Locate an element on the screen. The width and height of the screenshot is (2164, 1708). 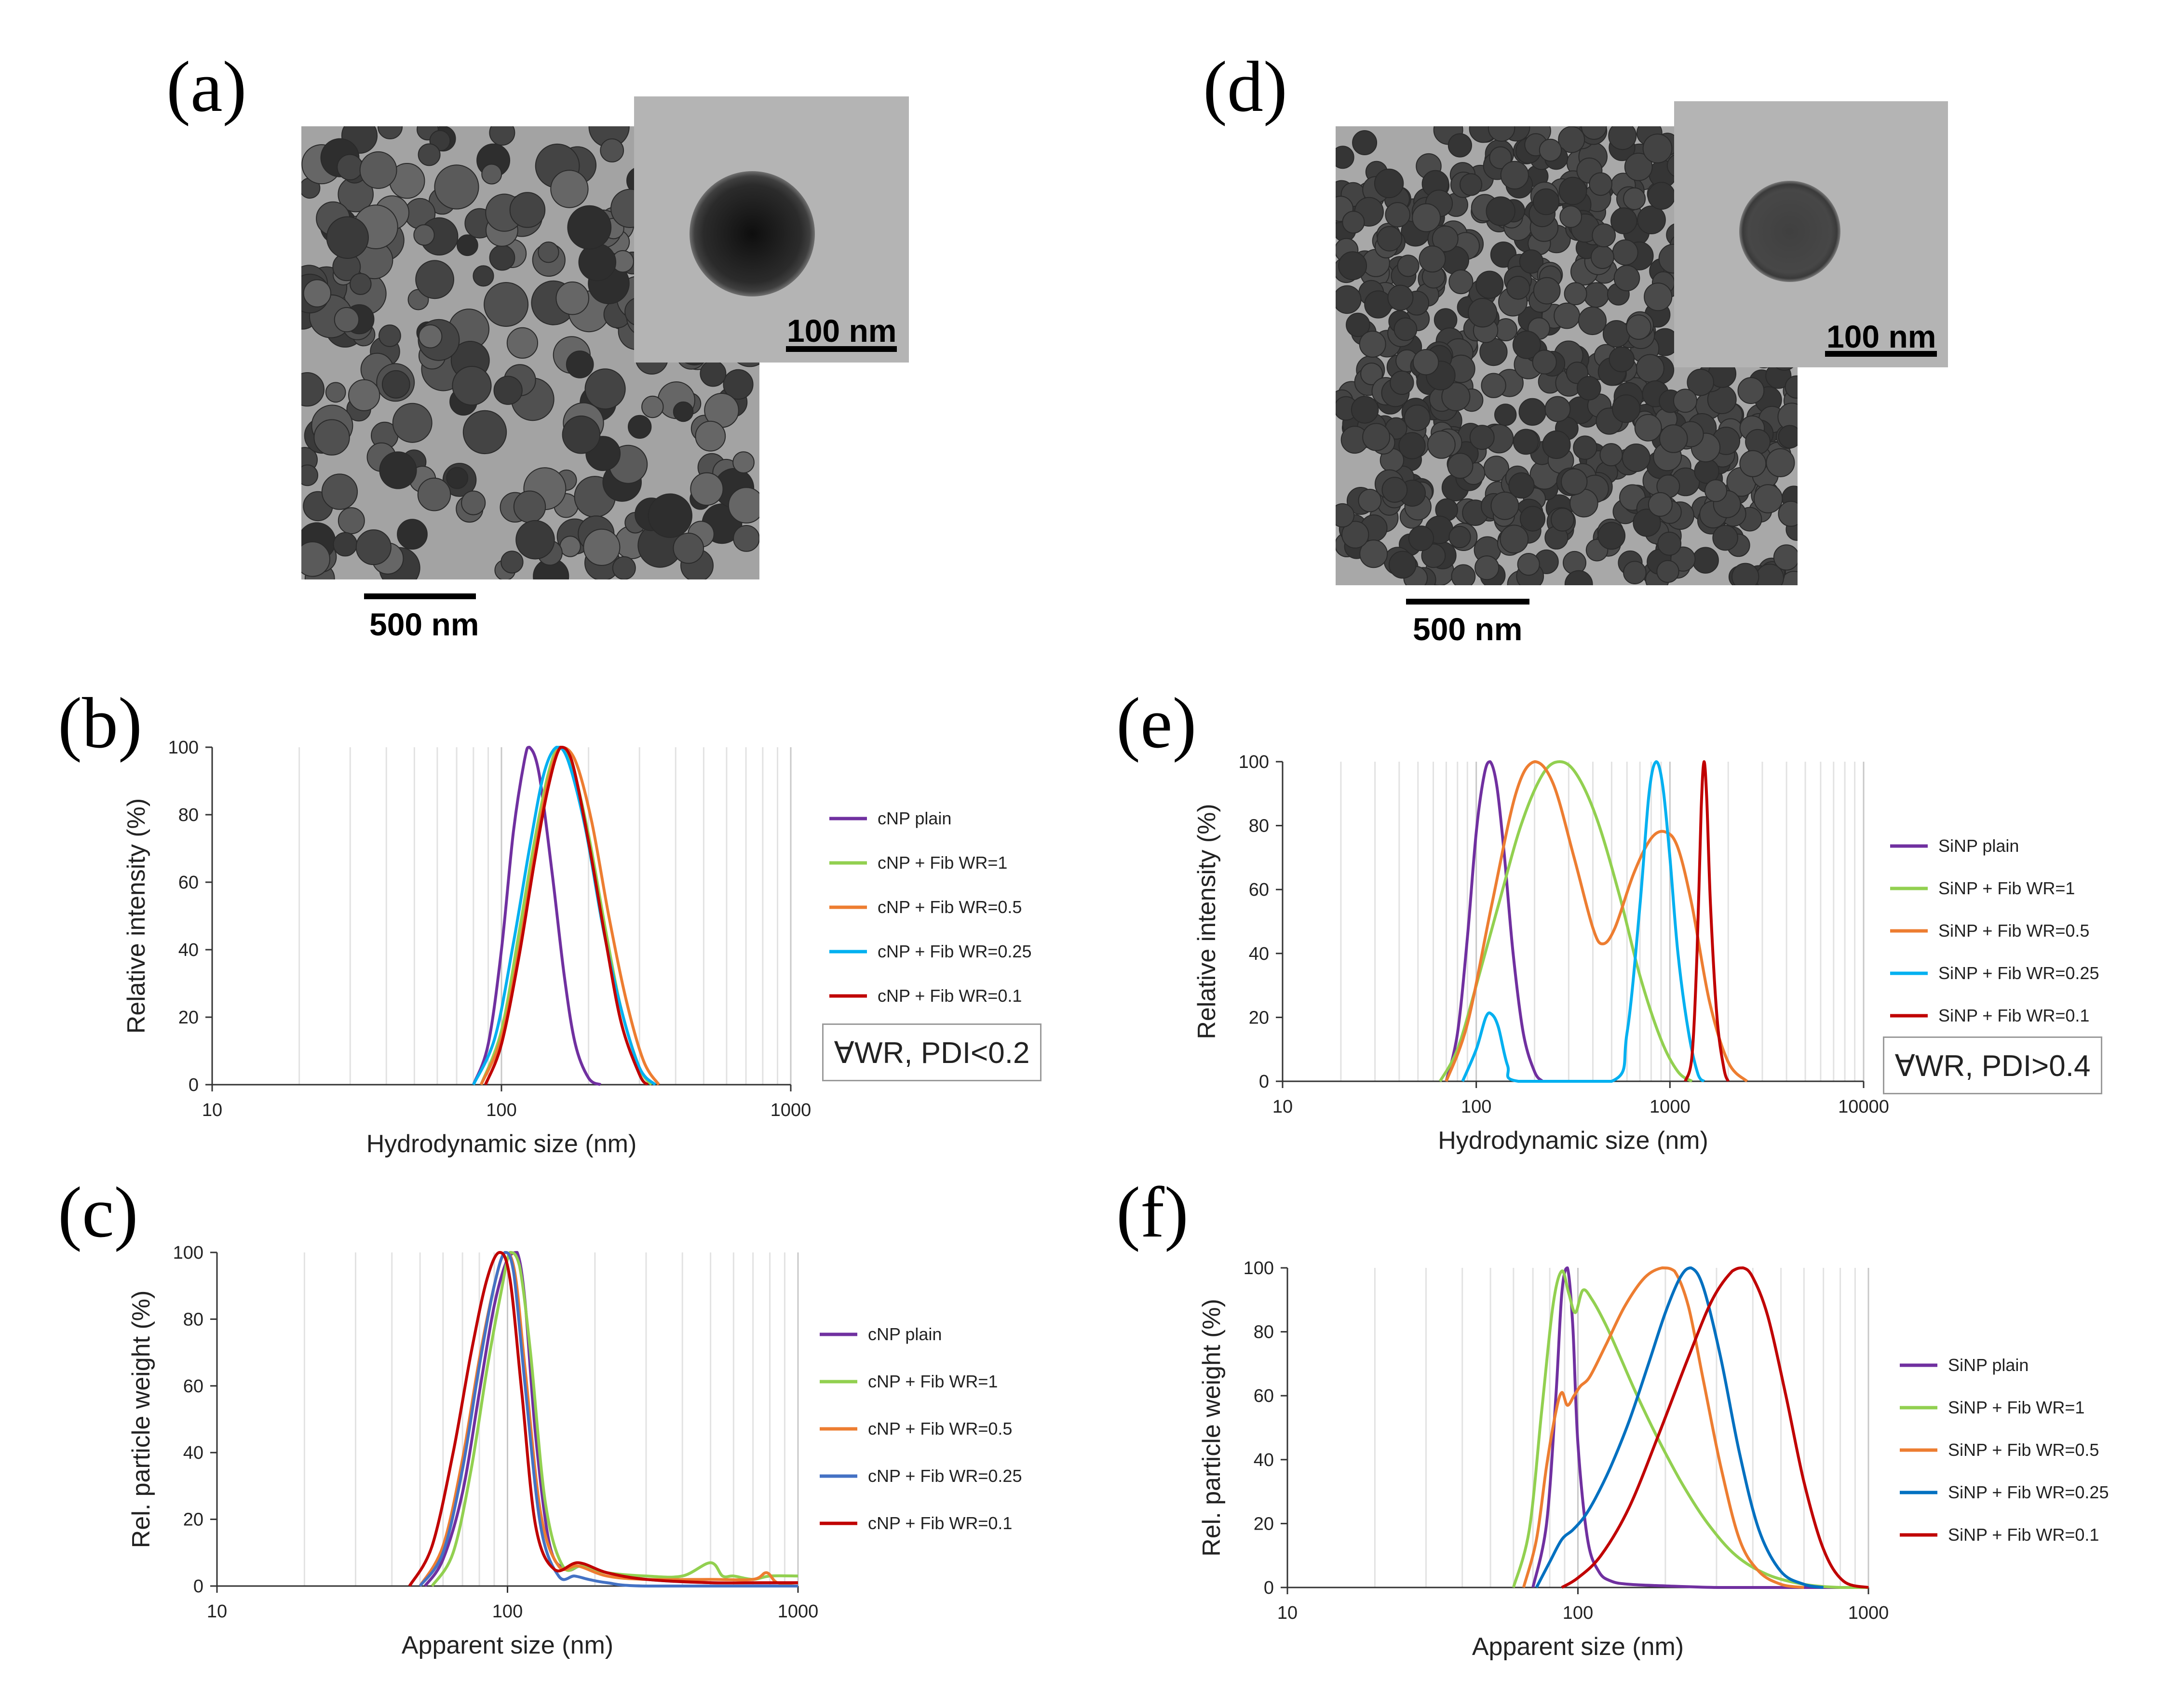
y-tick-label: 40 is located at coordinates (1259, 954).